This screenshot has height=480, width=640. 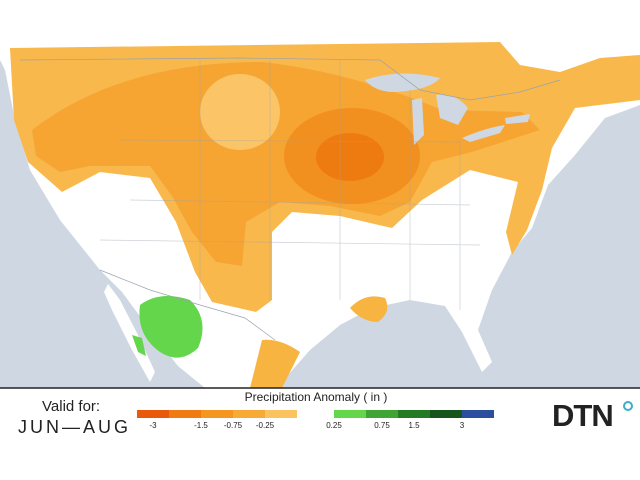 What do you see at coordinates (153, 425) in the screenshot?
I see `legend-tick-label: -3` at bounding box center [153, 425].